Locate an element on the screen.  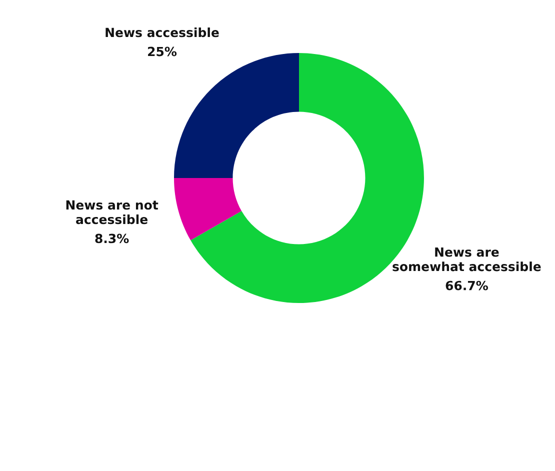
slice-label: News accessible is located at coordinates (162, 33).